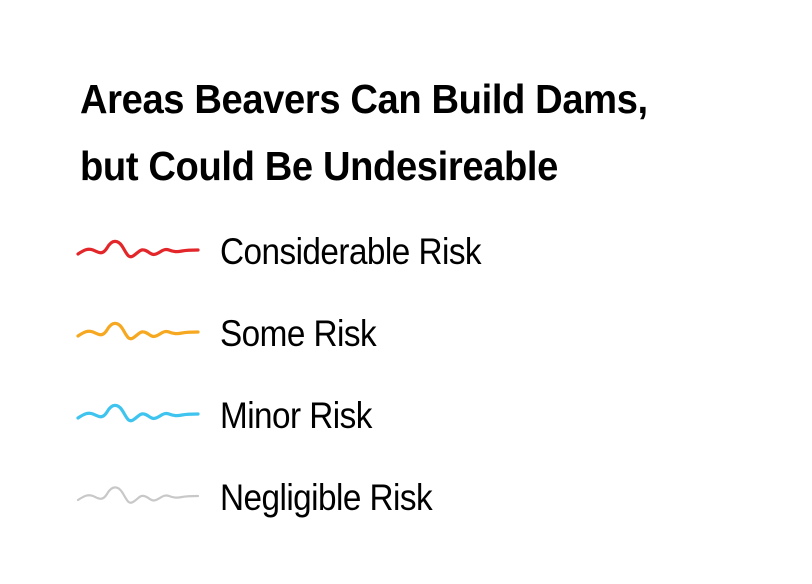 This screenshot has height=584, width=812. Describe the element at coordinates (296, 415) in the screenshot. I see `legend-item-label: Minor Risk` at that location.